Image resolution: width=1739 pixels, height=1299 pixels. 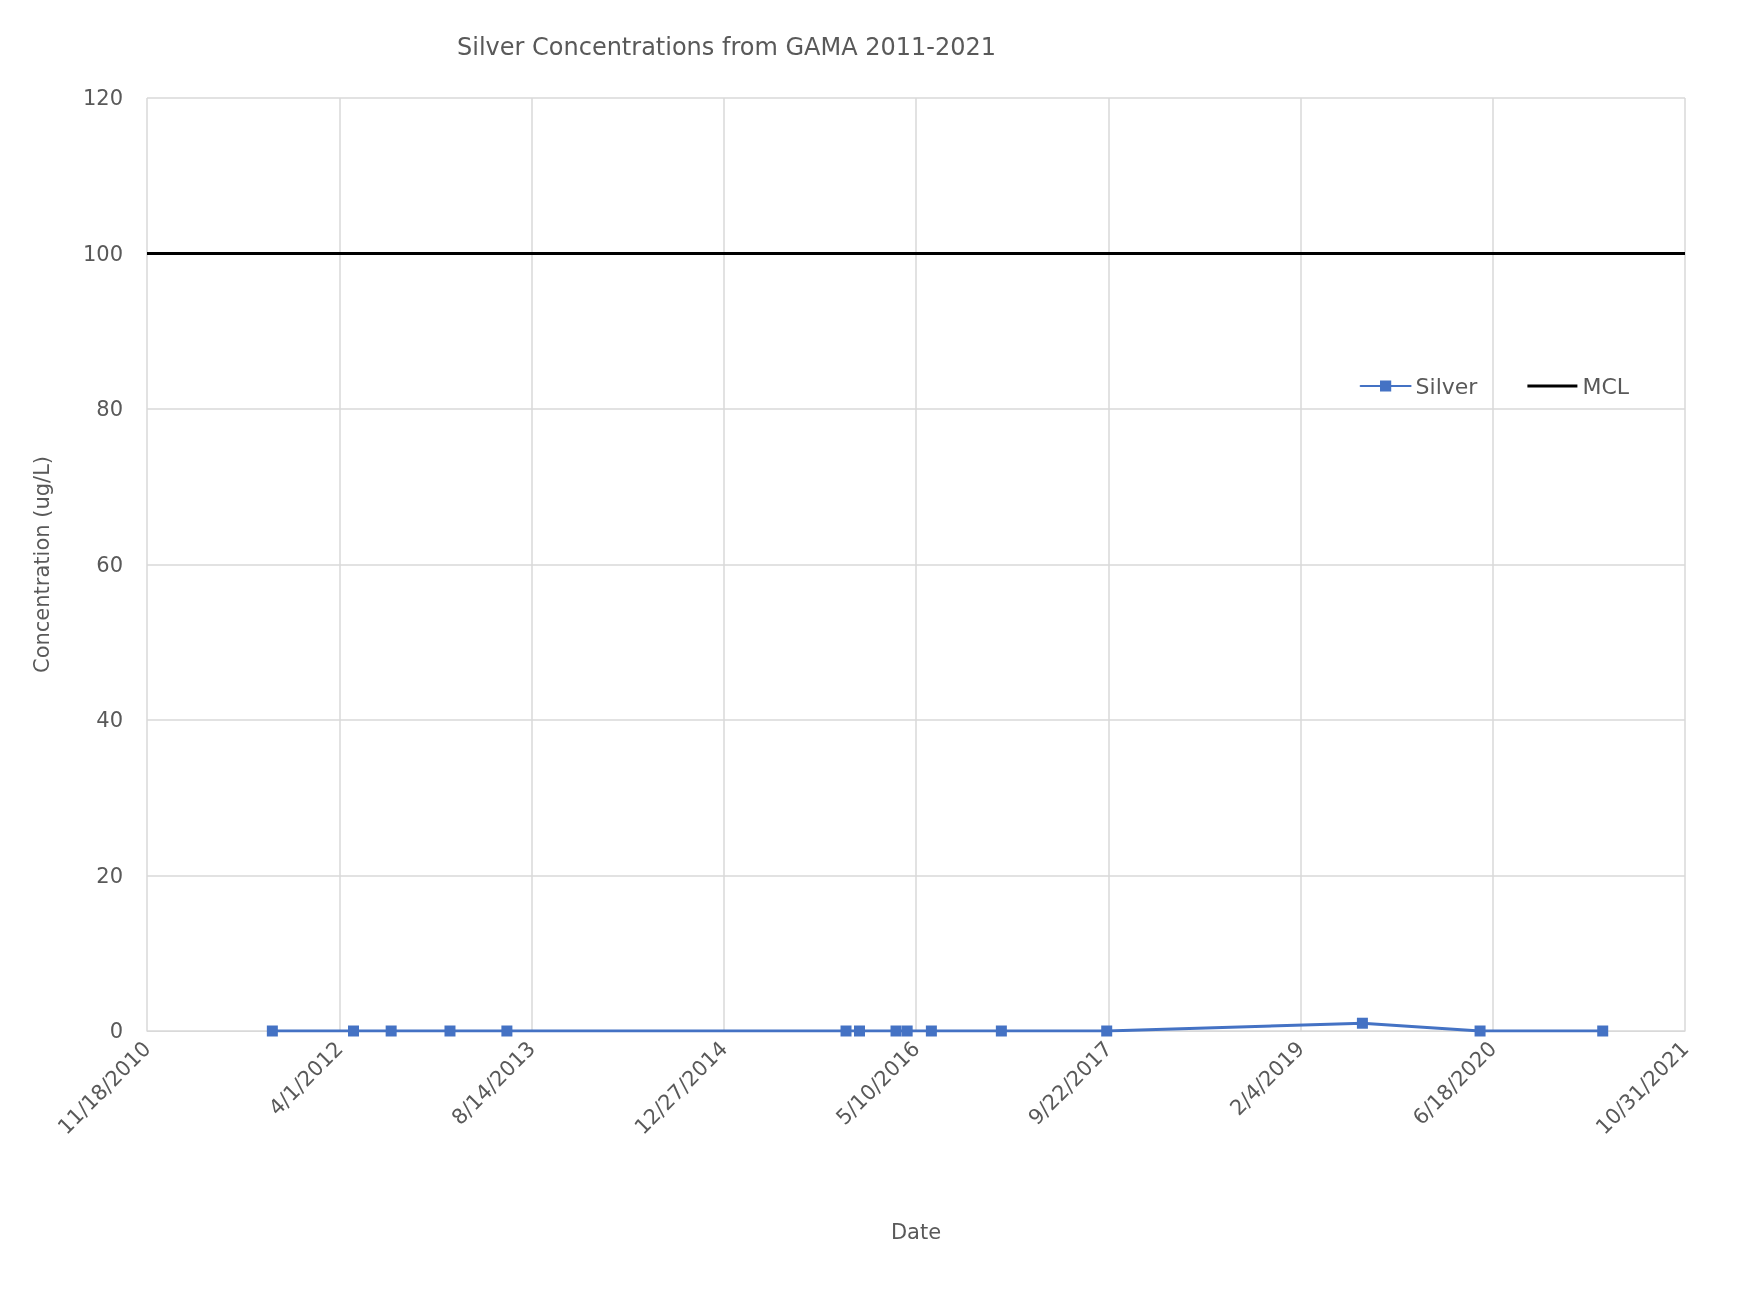 I want to click on chart-title: Silver Concentrations from GAMA 2011-2021, so click(x=727, y=47).